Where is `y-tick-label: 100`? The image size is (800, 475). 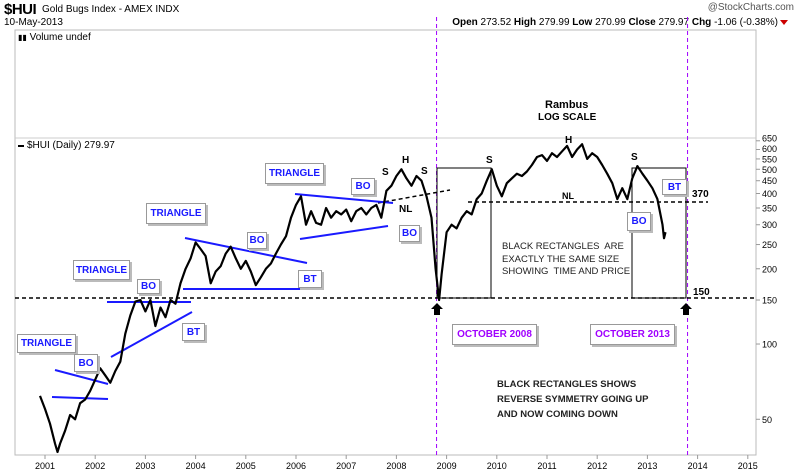 y-tick-label: 100 is located at coordinates (769, 345).